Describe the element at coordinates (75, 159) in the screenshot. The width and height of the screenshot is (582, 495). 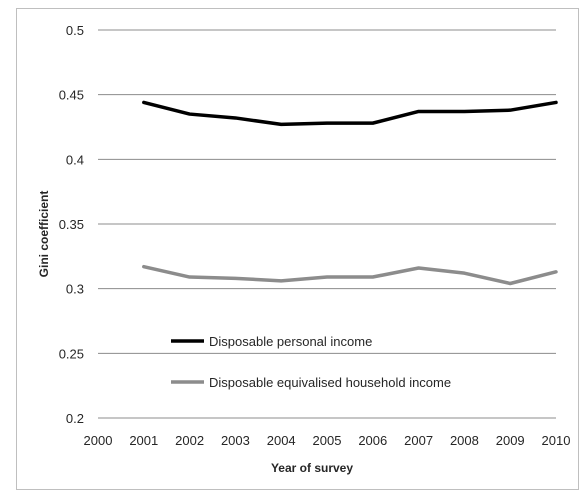
I see `y-tick-label: 0.4` at that location.